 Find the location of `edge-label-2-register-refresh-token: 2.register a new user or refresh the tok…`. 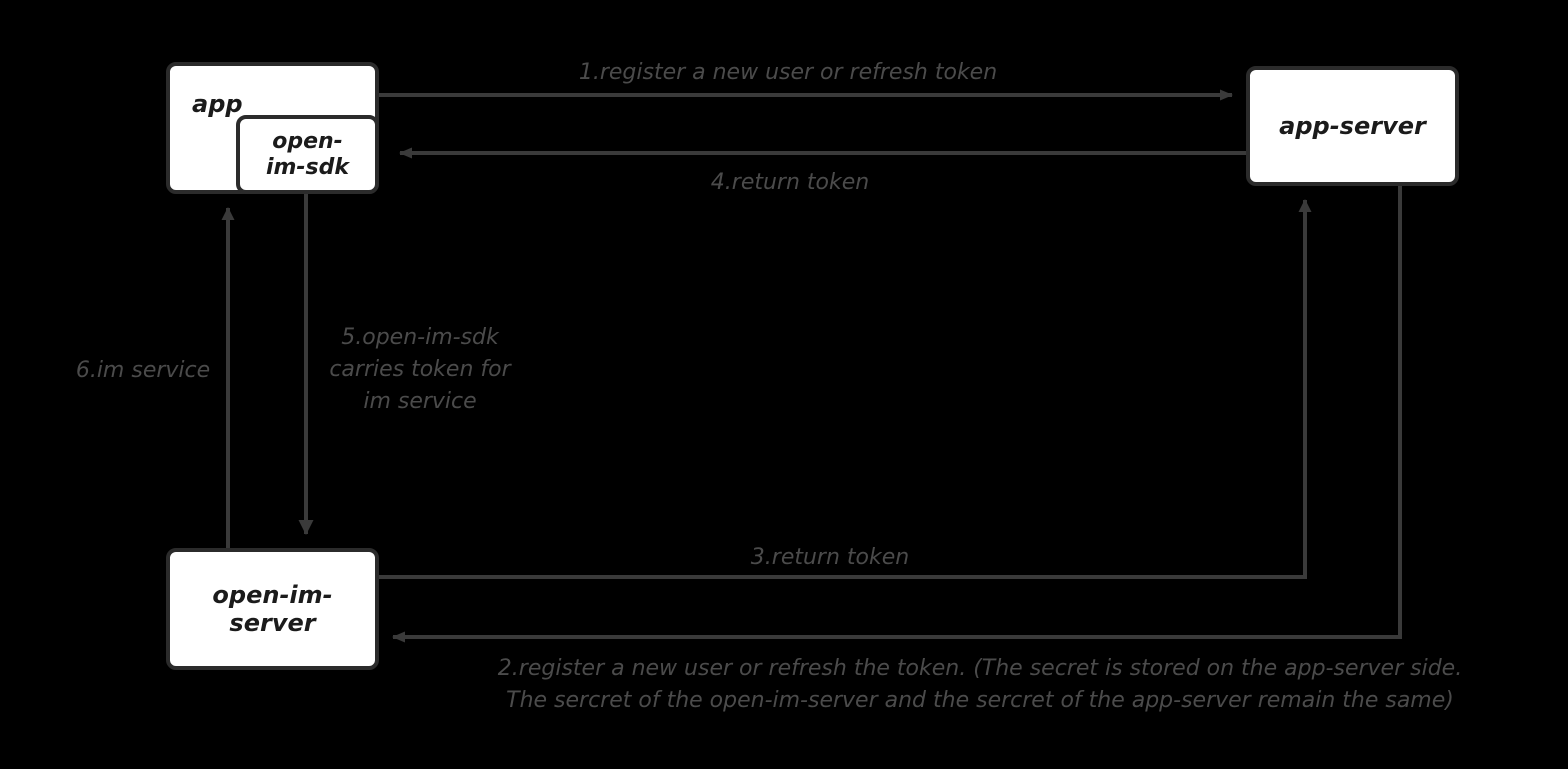

edge-label-2-register-refresh-token: 2.register a new user or refresh the tok… is located at coordinates (980, 684).